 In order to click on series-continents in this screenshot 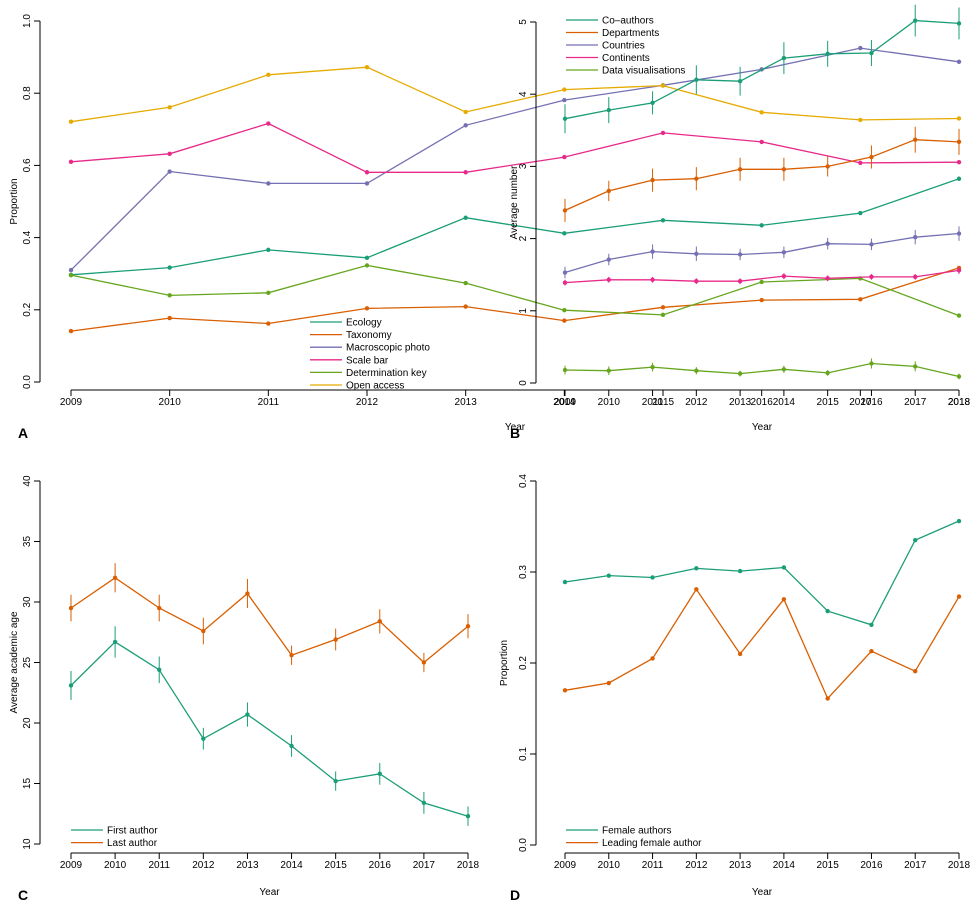, I will do `click(762, 276)`.